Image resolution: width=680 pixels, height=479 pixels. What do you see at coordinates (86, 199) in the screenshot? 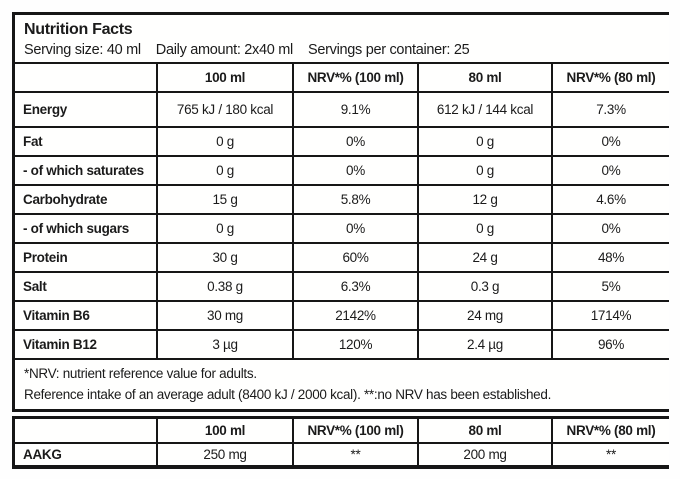
I see `row-label: Carbohydrate` at bounding box center [86, 199].